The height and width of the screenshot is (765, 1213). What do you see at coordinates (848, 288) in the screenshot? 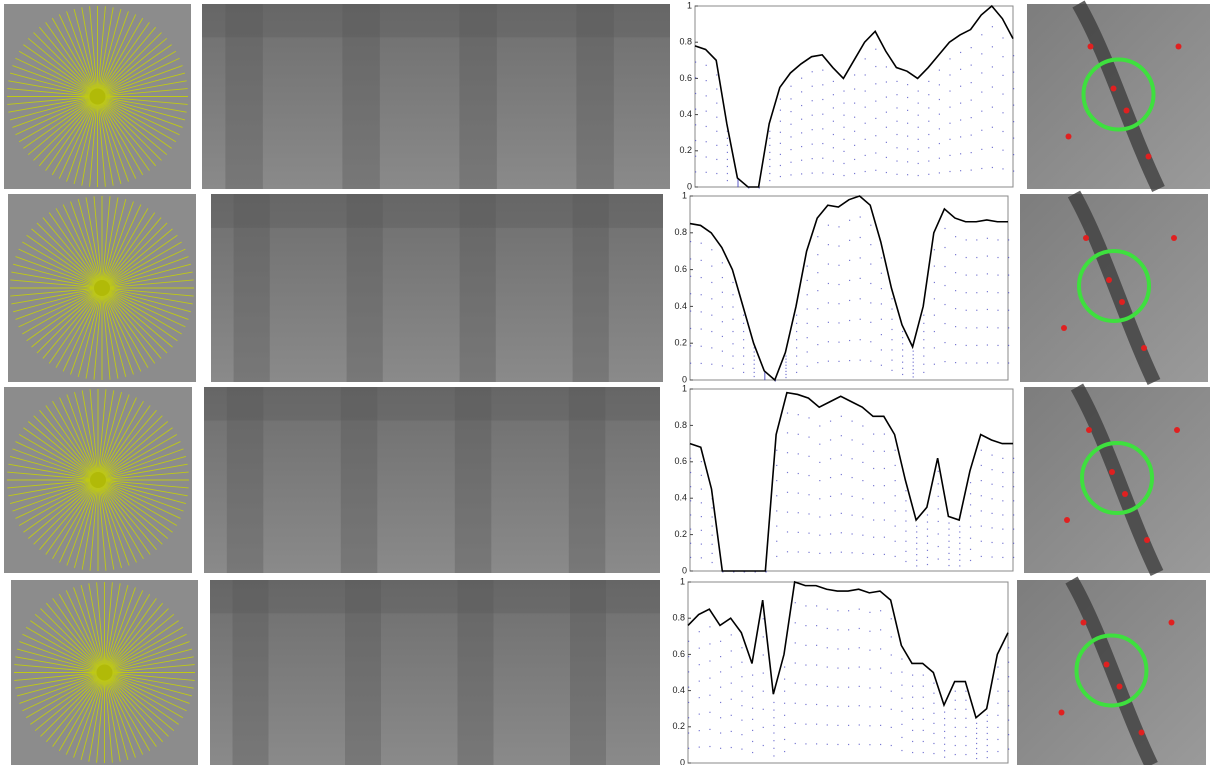
I see `profile-line` at bounding box center [848, 288].